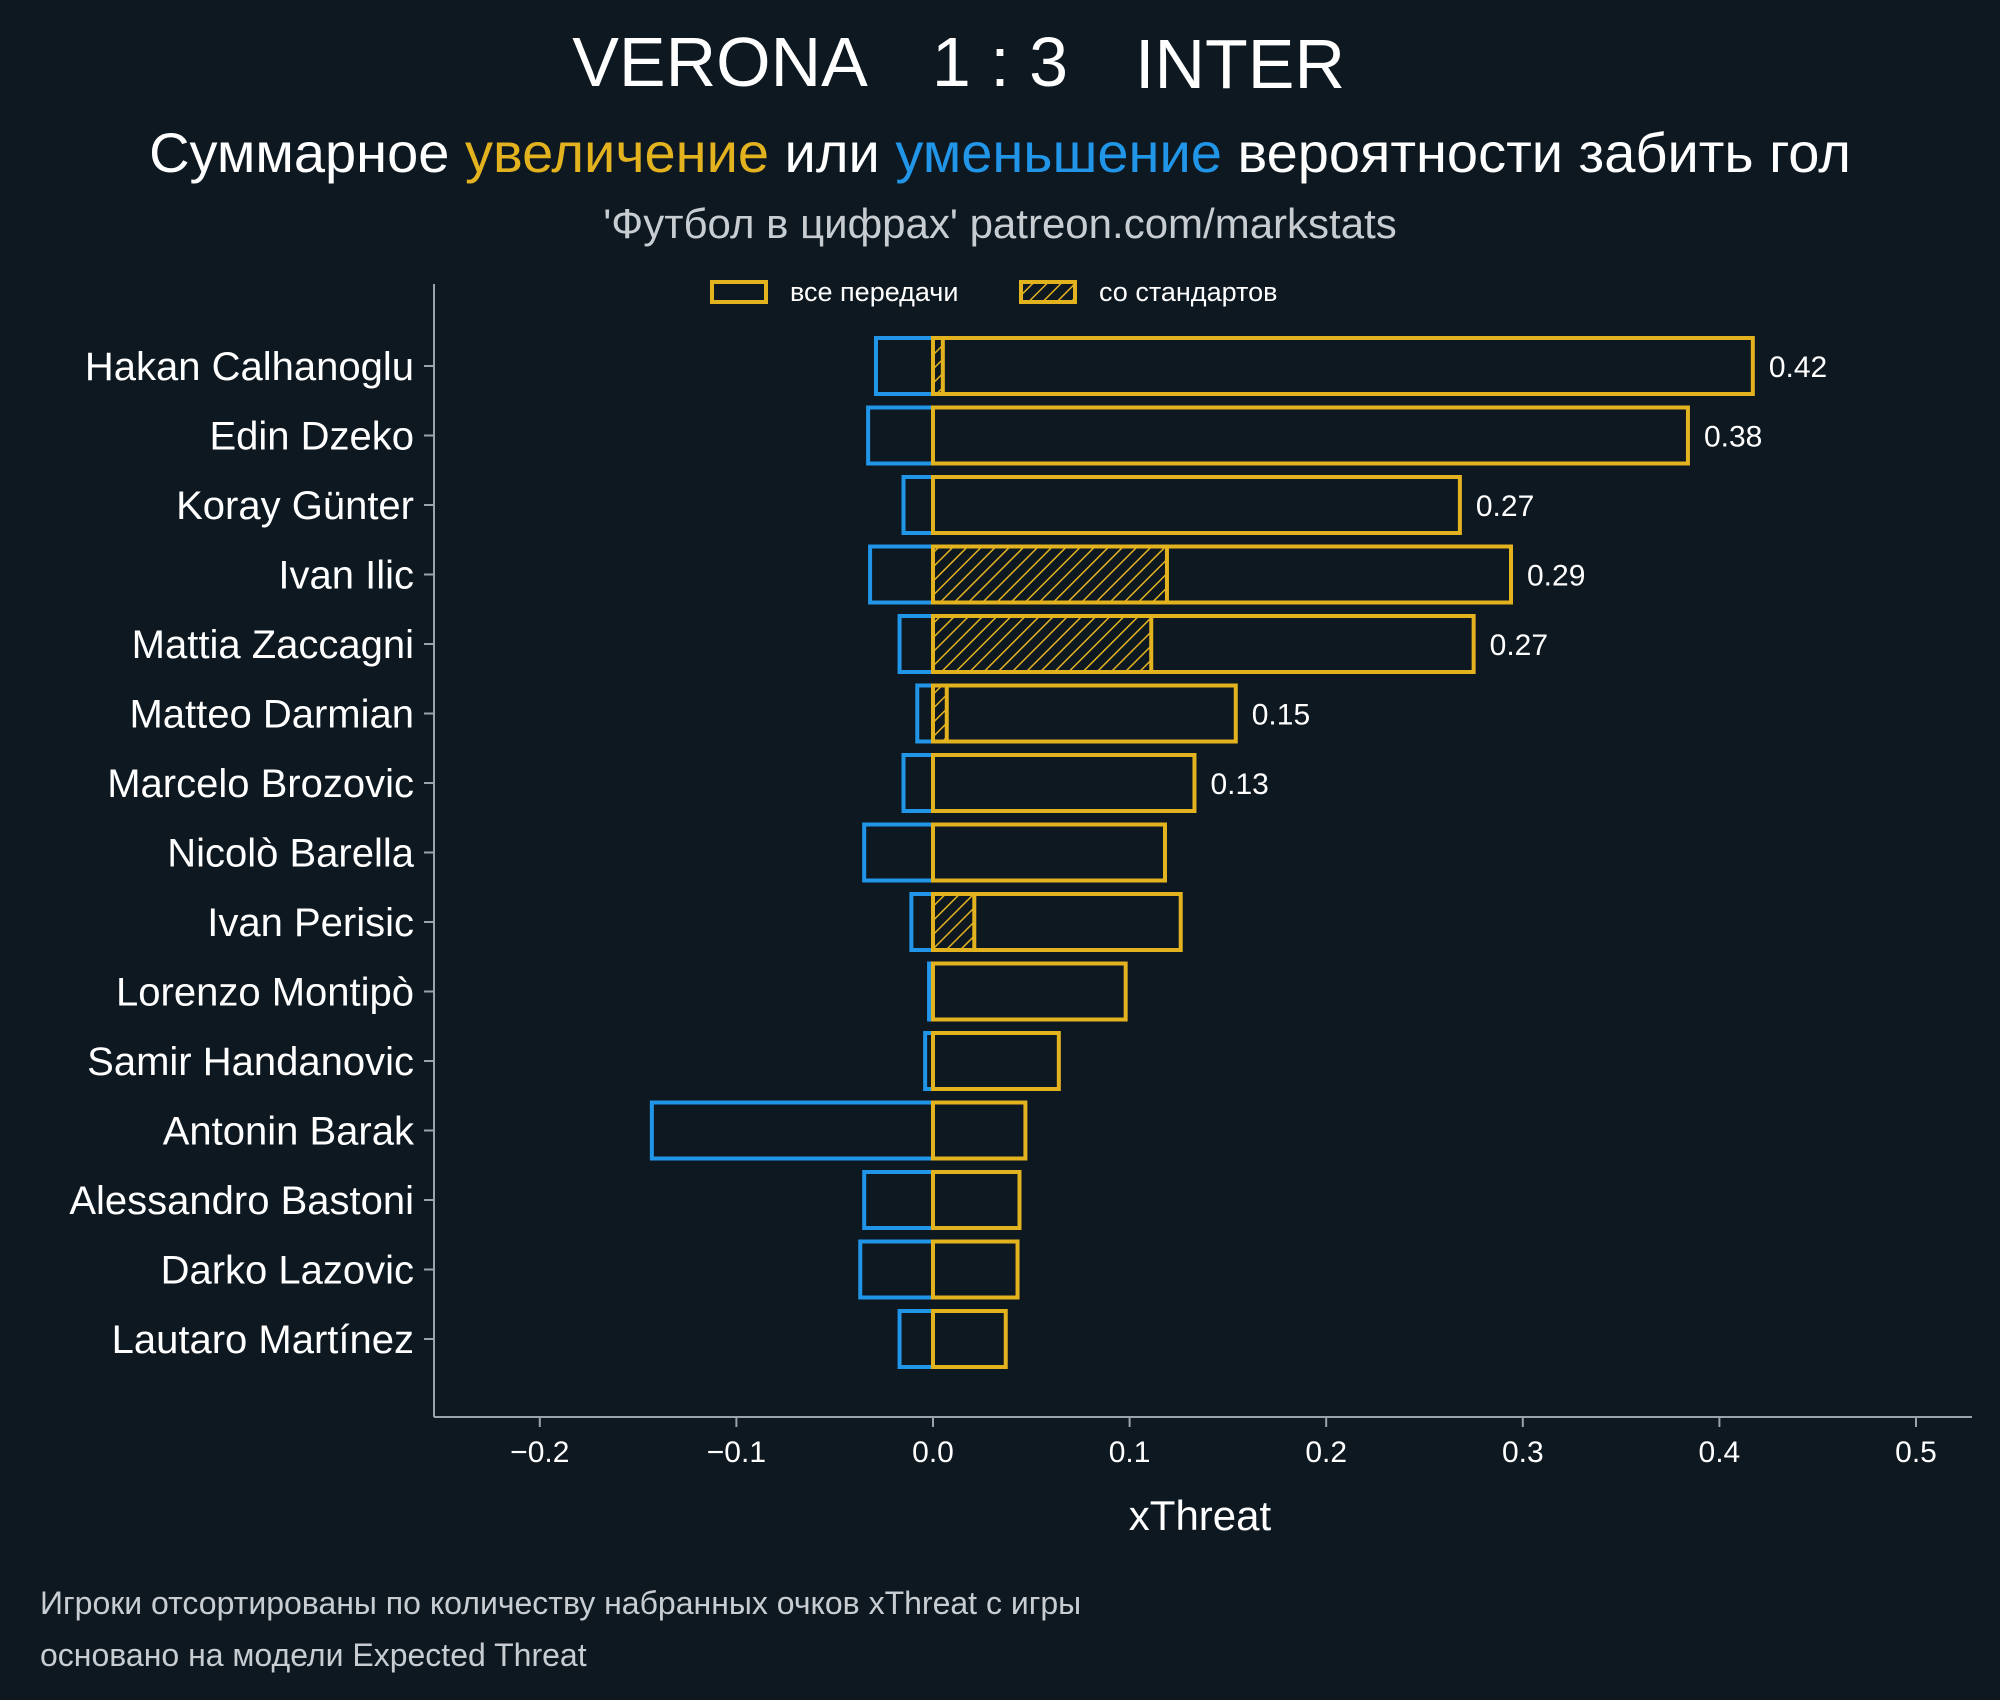  What do you see at coordinates (1200, 1515) in the screenshot?
I see `x-axis-title: xThreat` at bounding box center [1200, 1515].